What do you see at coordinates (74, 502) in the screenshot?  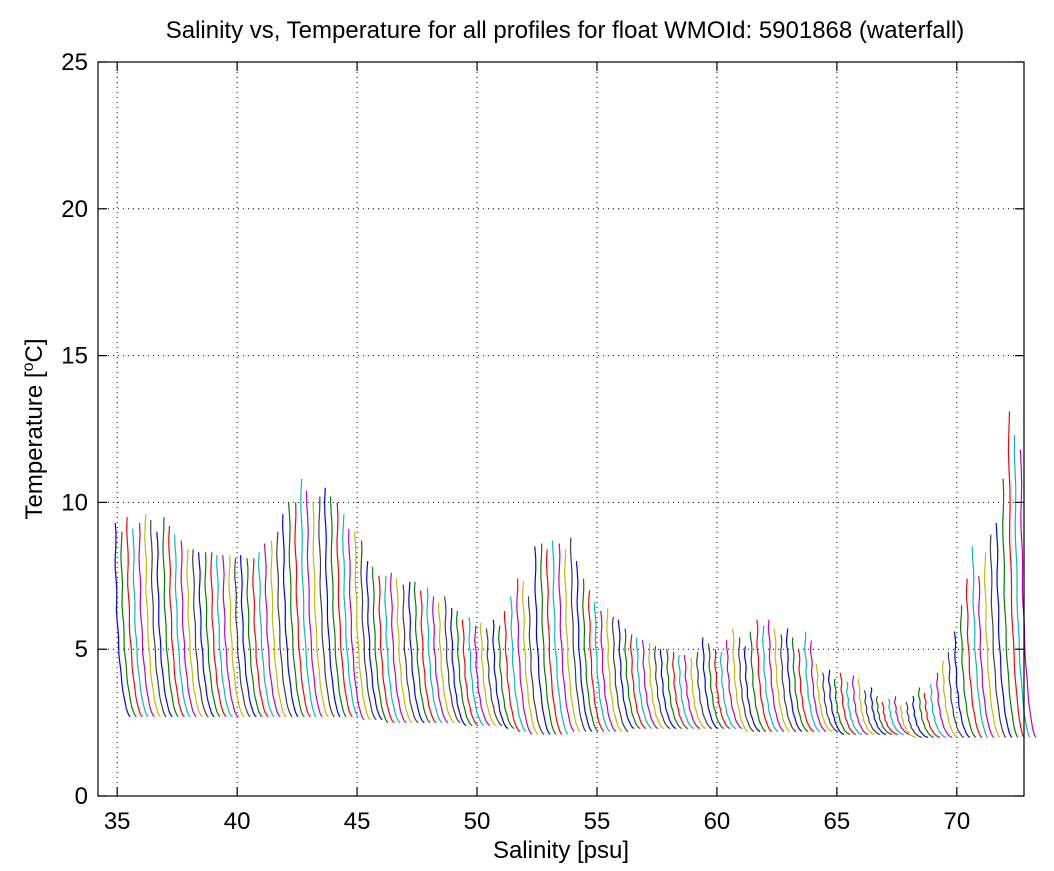 I see `y-tick-label: 10` at bounding box center [74, 502].